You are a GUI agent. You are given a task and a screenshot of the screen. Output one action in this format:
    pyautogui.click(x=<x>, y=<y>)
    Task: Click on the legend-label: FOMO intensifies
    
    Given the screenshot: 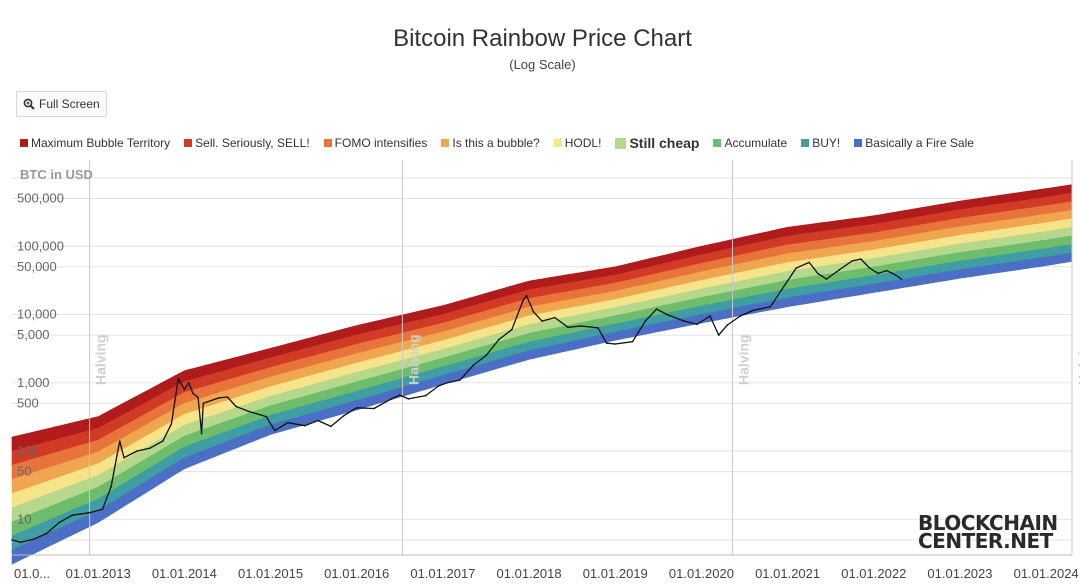 What is the action you would take?
    pyautogui.click(x=381, y=143)
    